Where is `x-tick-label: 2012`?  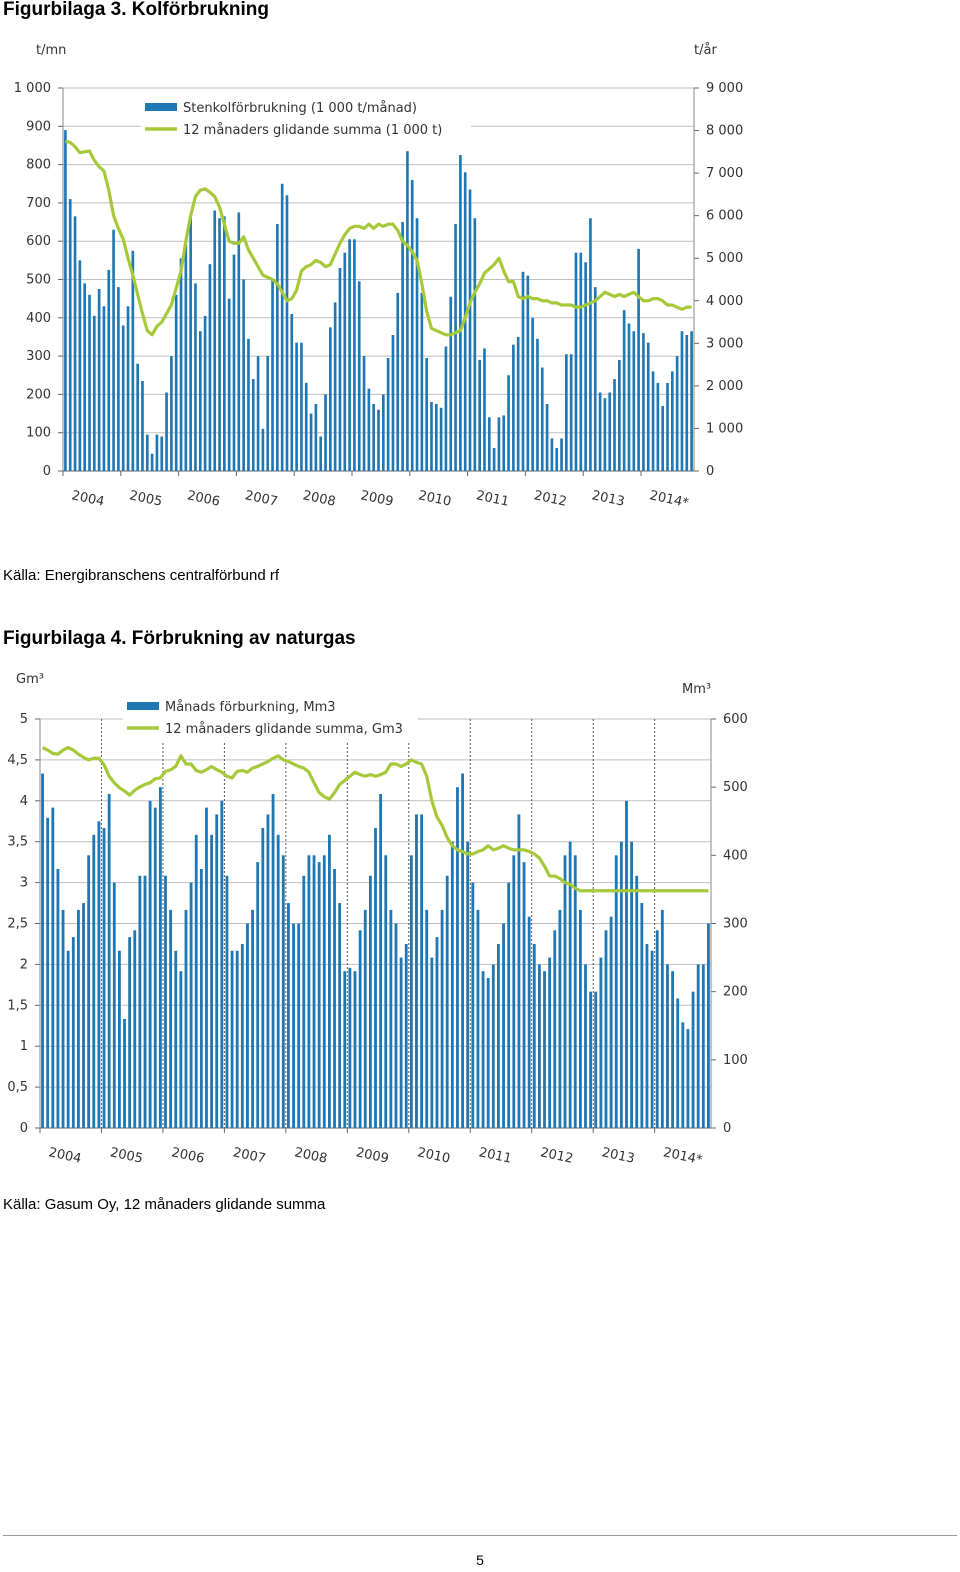
x-tick-label: 2012 is located at coordinates (550, 499).